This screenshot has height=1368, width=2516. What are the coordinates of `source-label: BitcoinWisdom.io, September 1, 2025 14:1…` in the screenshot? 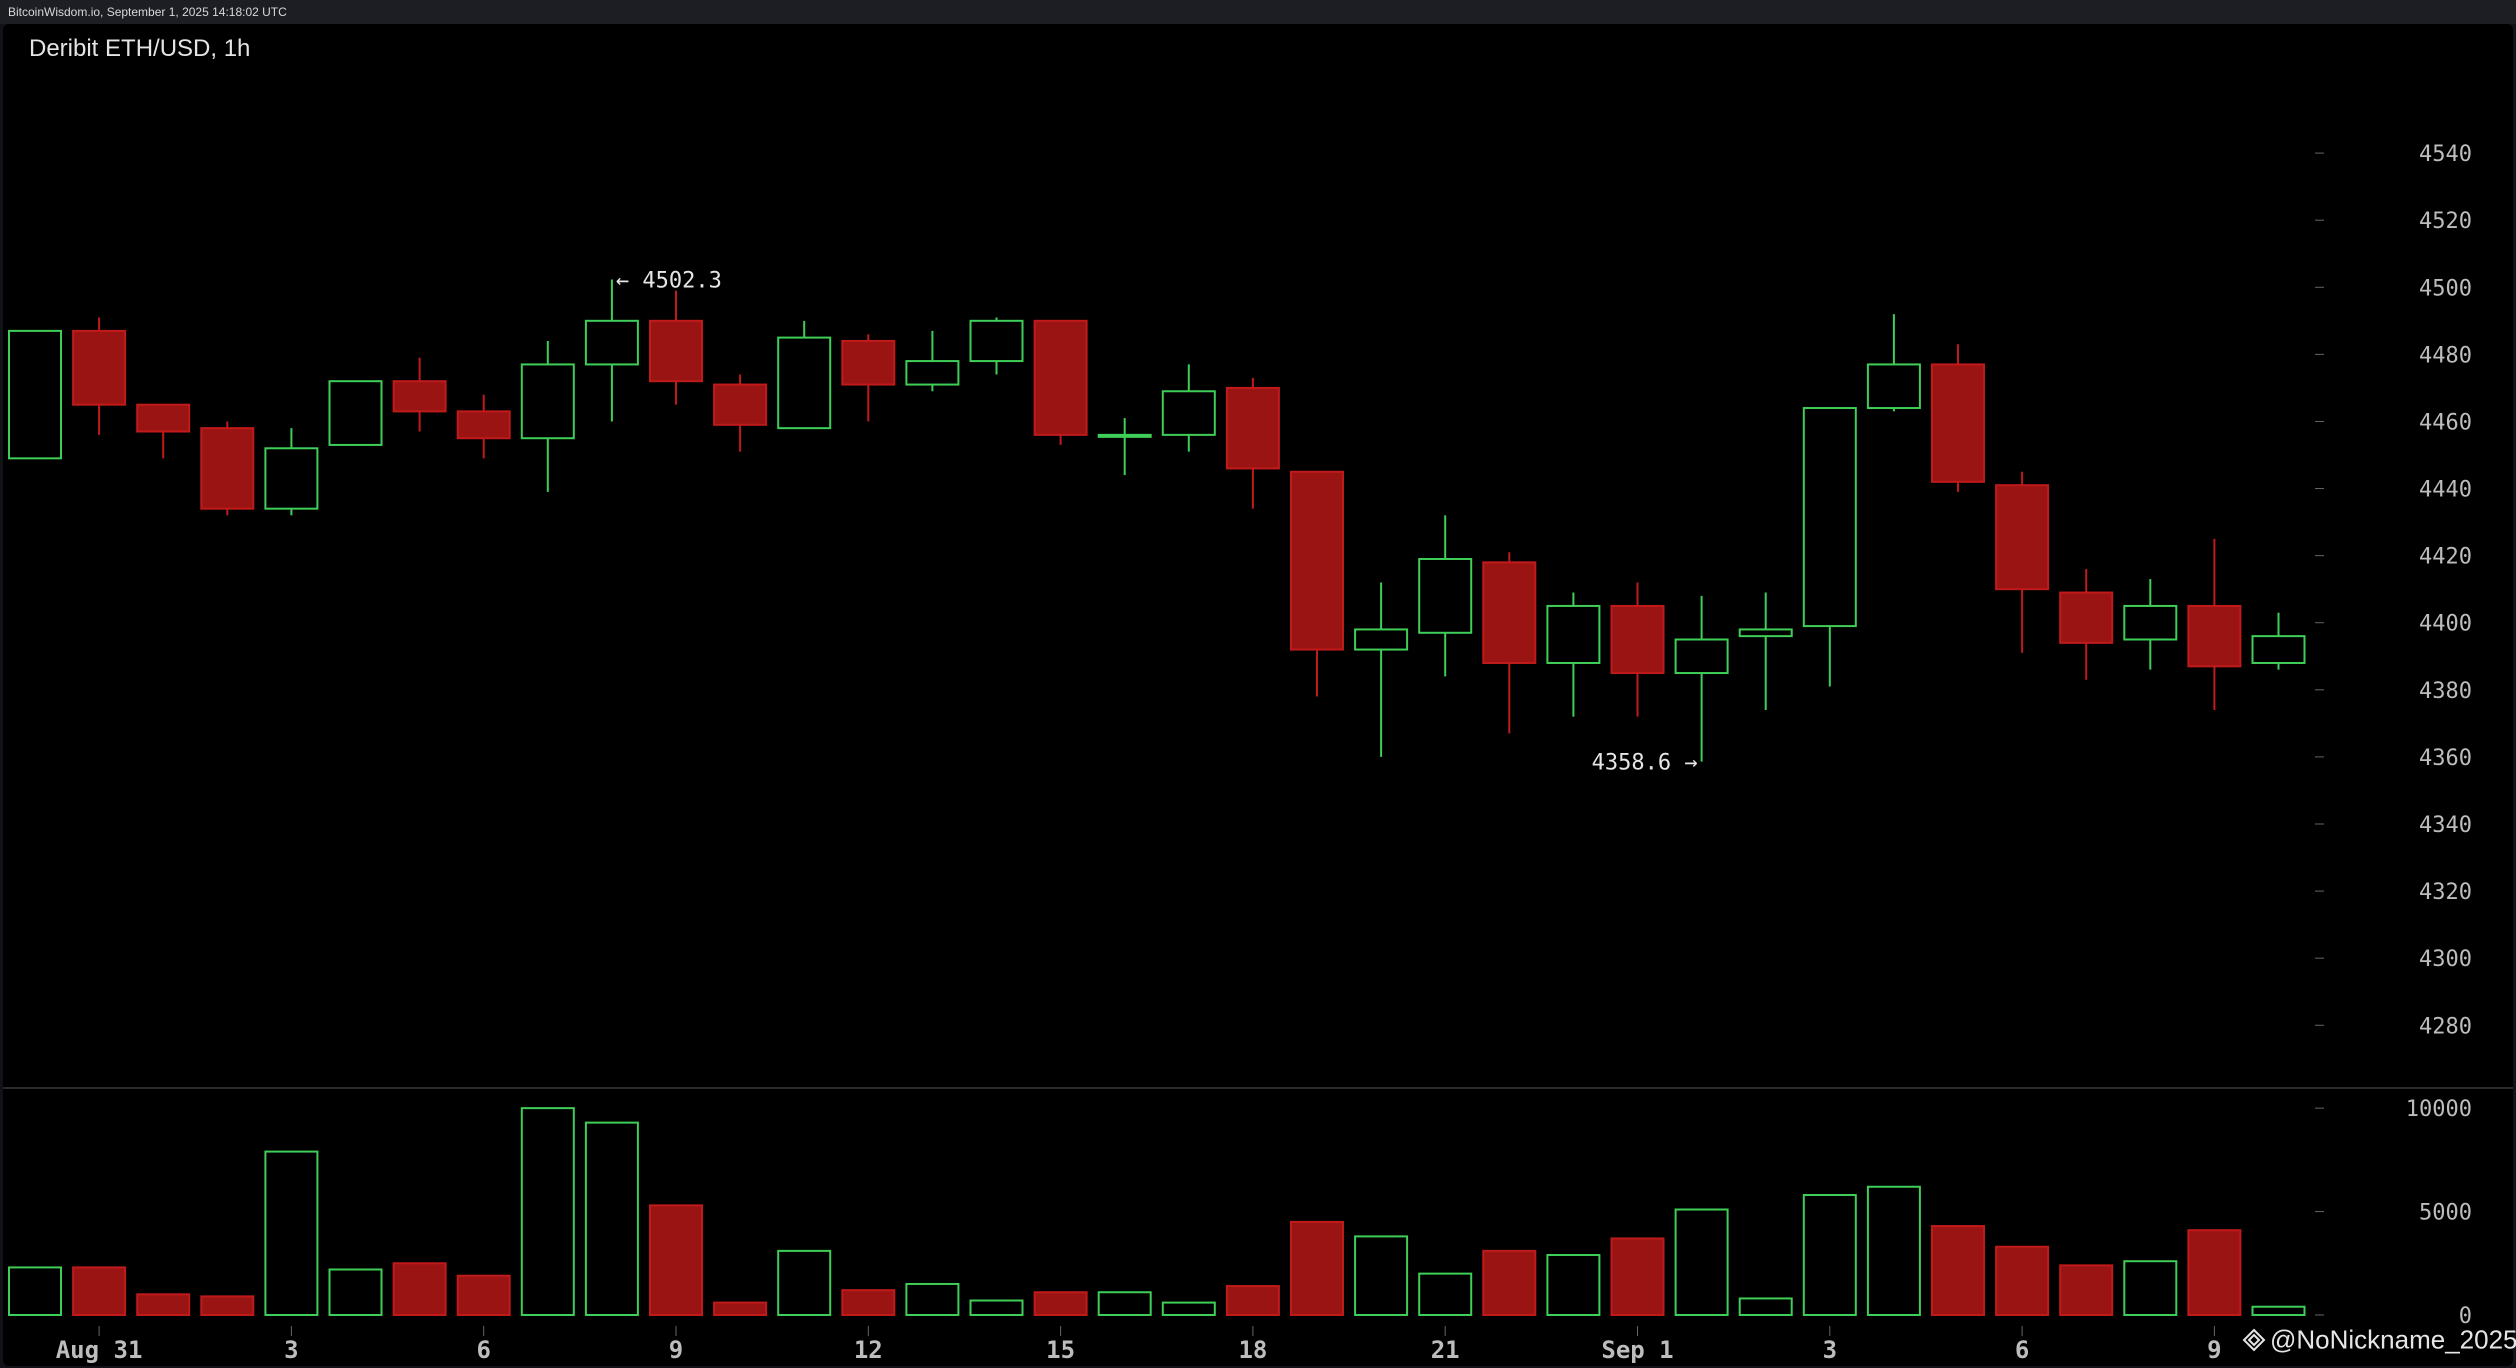 It's located at (147, 12).